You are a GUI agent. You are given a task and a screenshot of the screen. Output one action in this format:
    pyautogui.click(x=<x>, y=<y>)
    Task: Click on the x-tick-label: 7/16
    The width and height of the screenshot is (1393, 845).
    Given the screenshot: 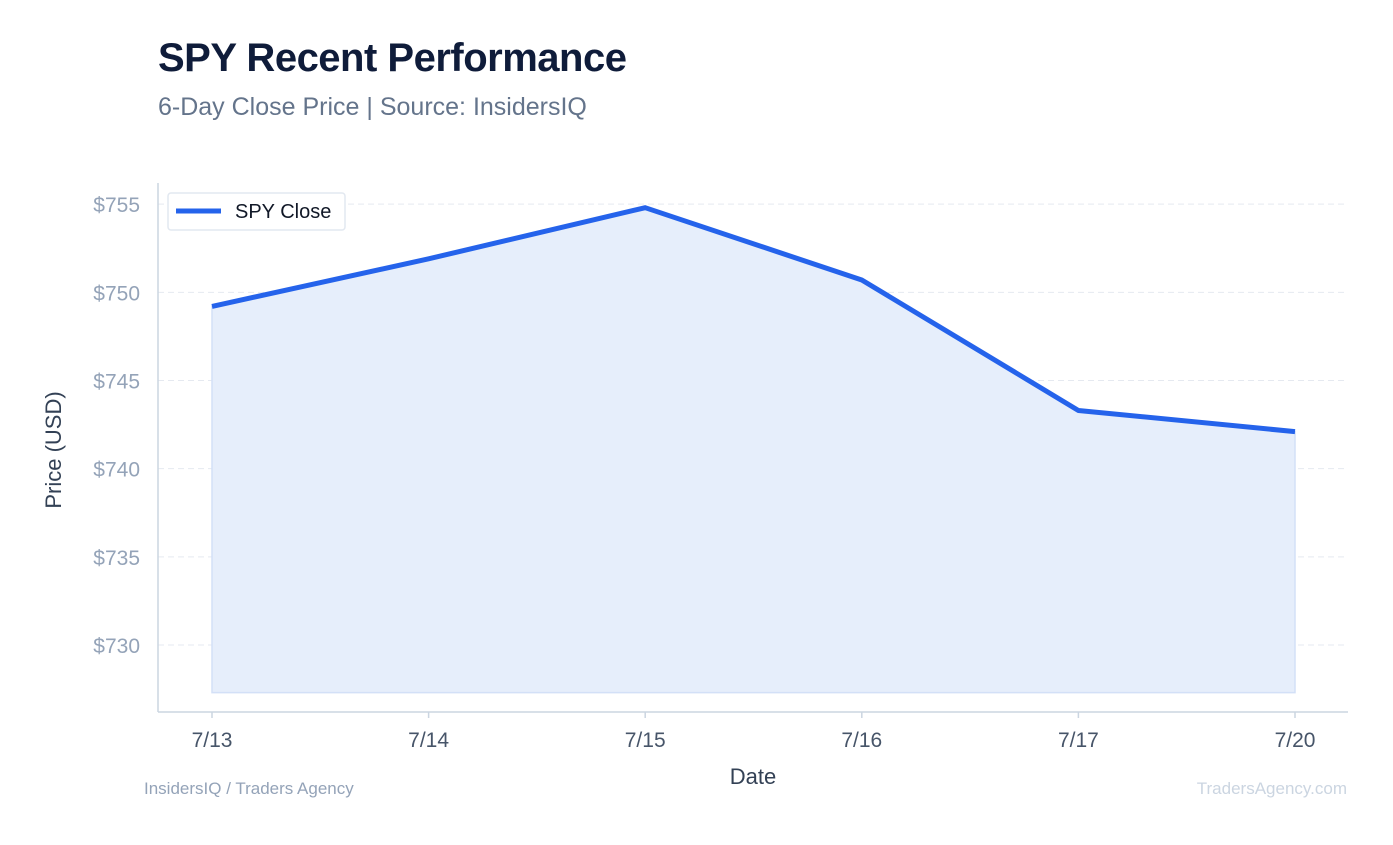 What is the action you would take?
    pyautogui.click(x=861, y=740)
    